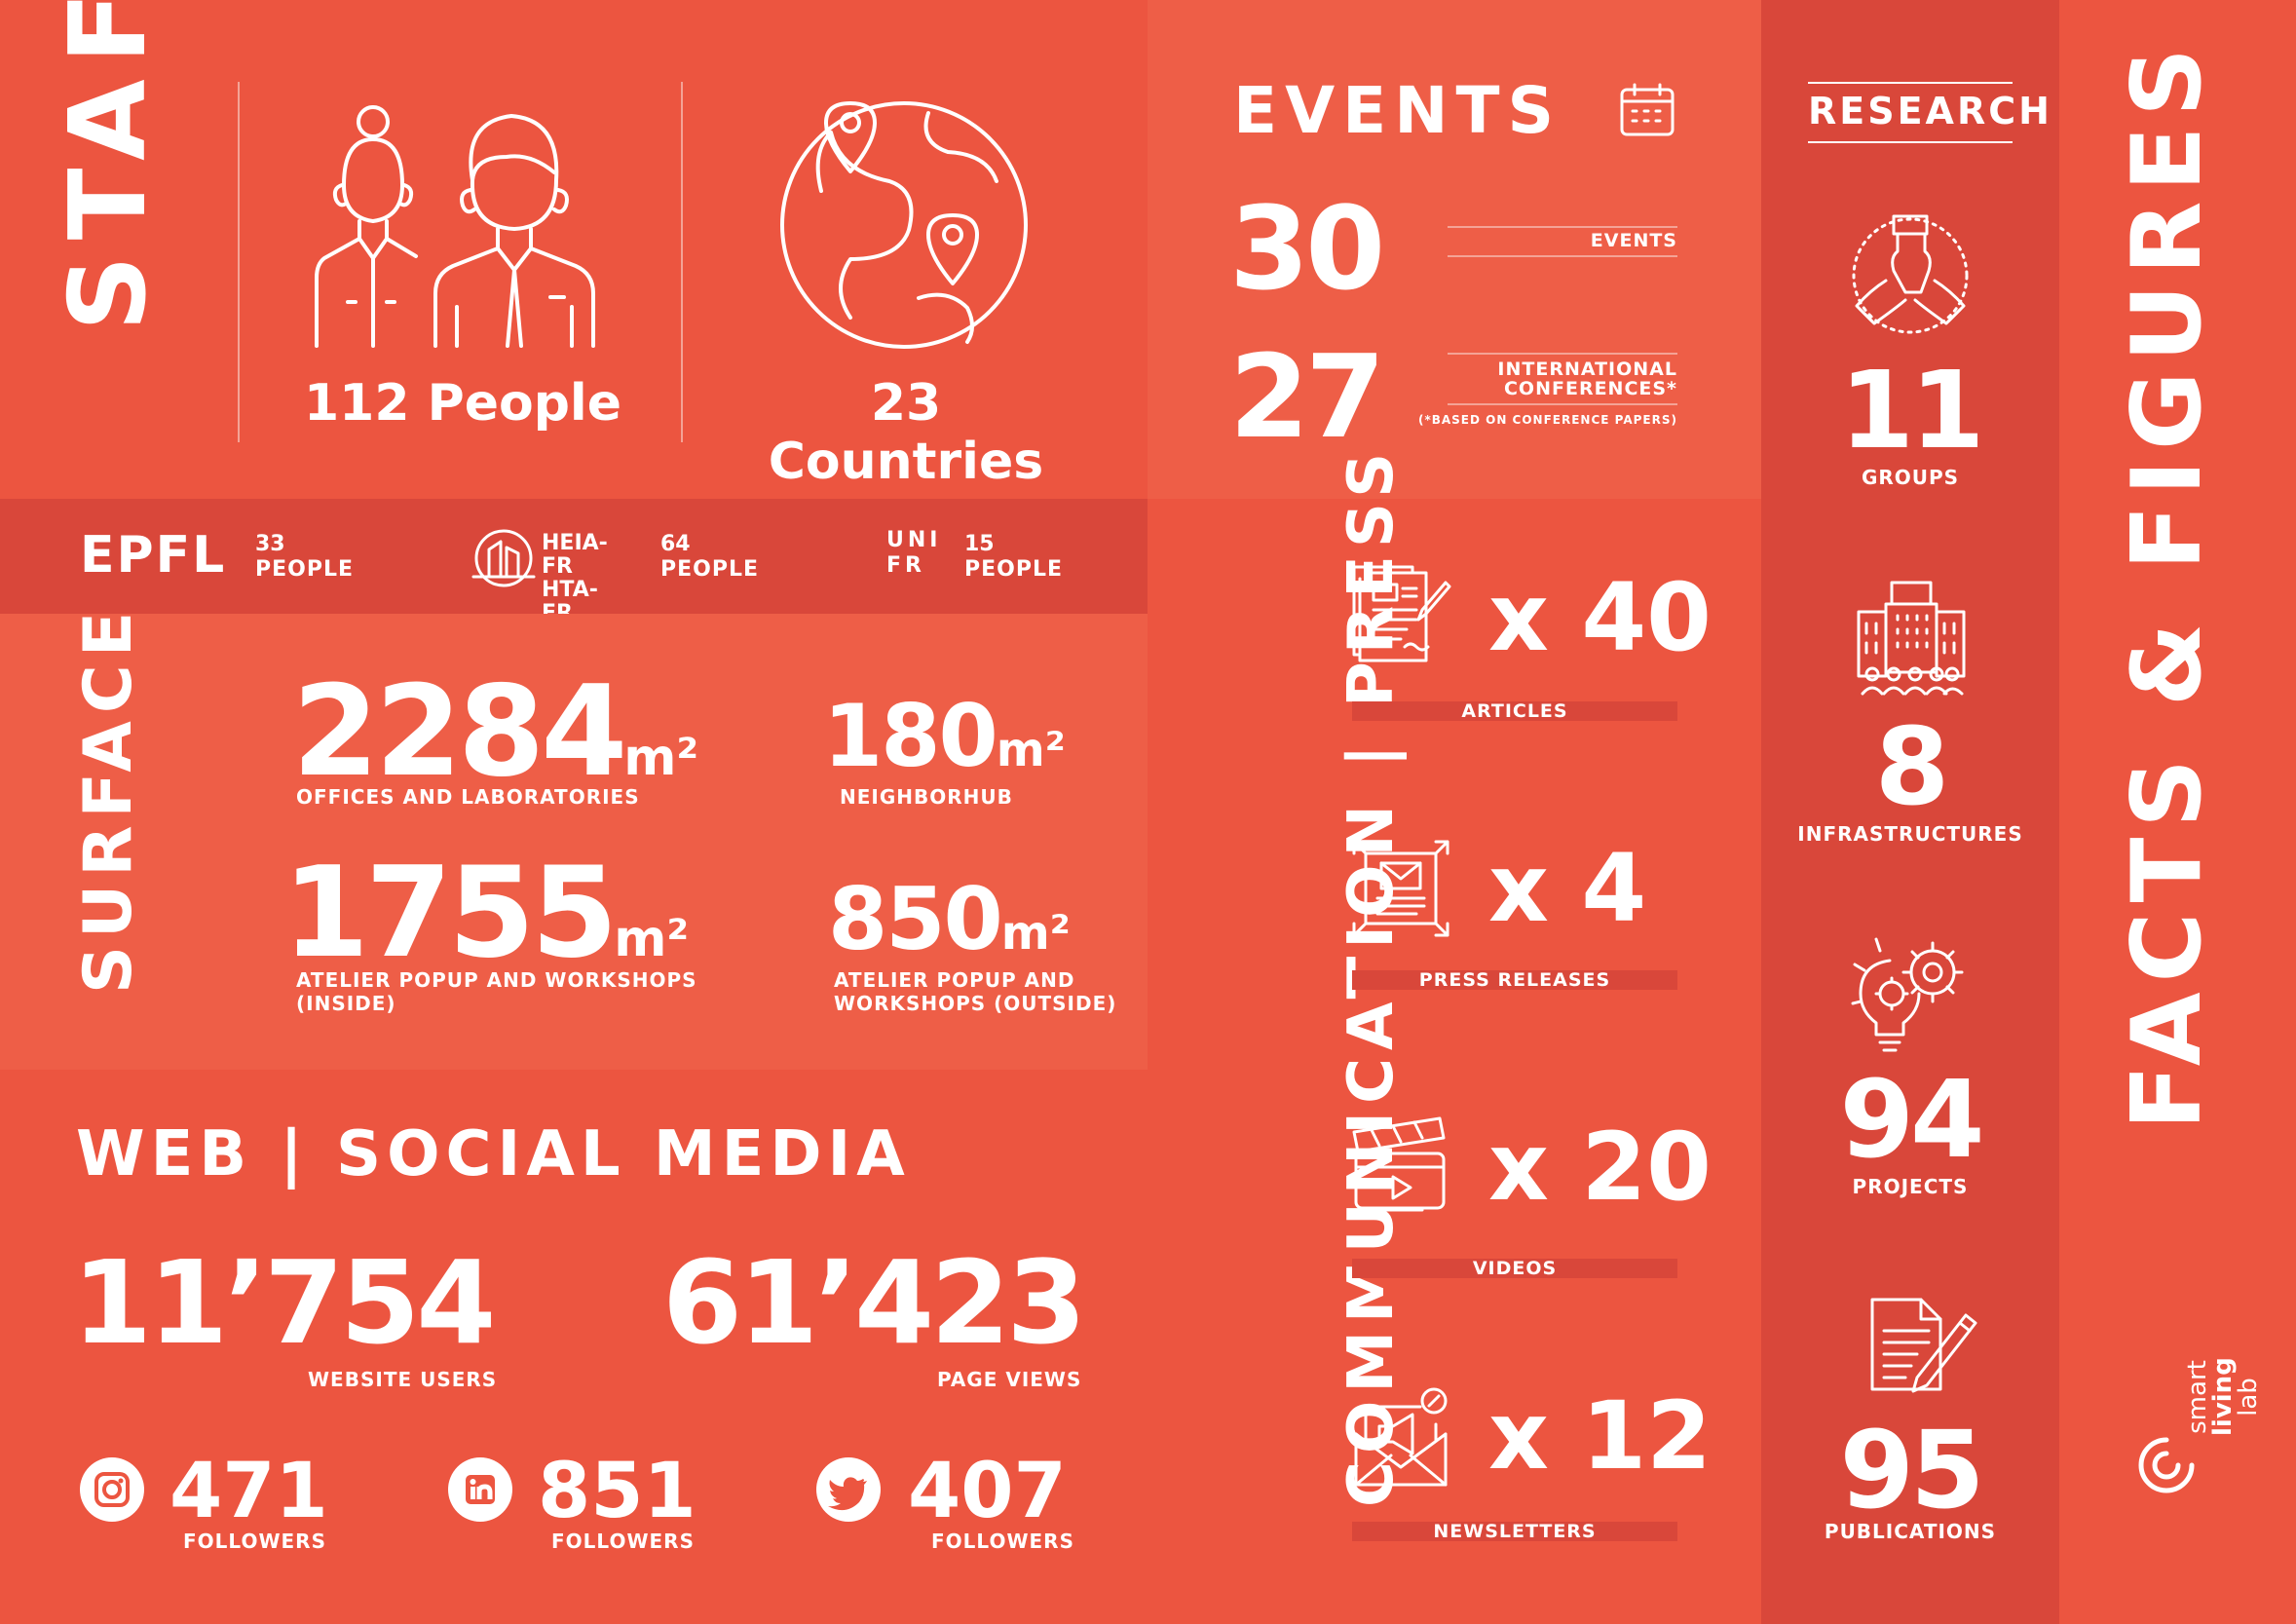 The width and height of the screenshot is (2296, 1624). I want to click on press-releases-label: PRESS RELEASES, so click(1514, 980).